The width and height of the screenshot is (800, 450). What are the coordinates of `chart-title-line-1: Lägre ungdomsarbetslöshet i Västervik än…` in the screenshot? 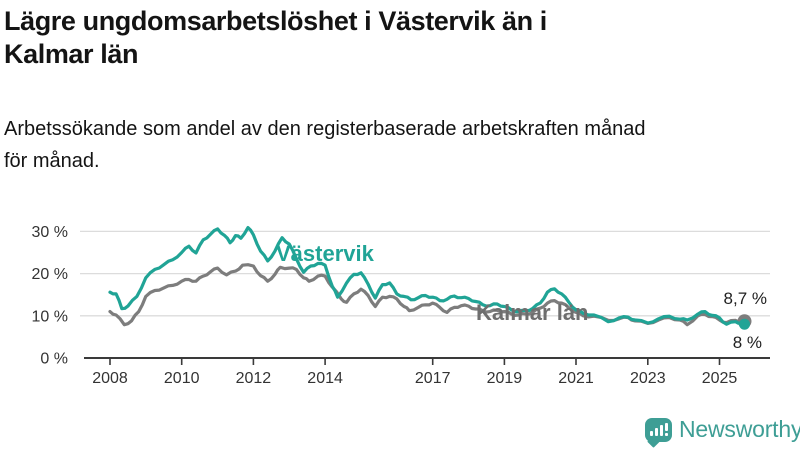 It's located at (275, 21).